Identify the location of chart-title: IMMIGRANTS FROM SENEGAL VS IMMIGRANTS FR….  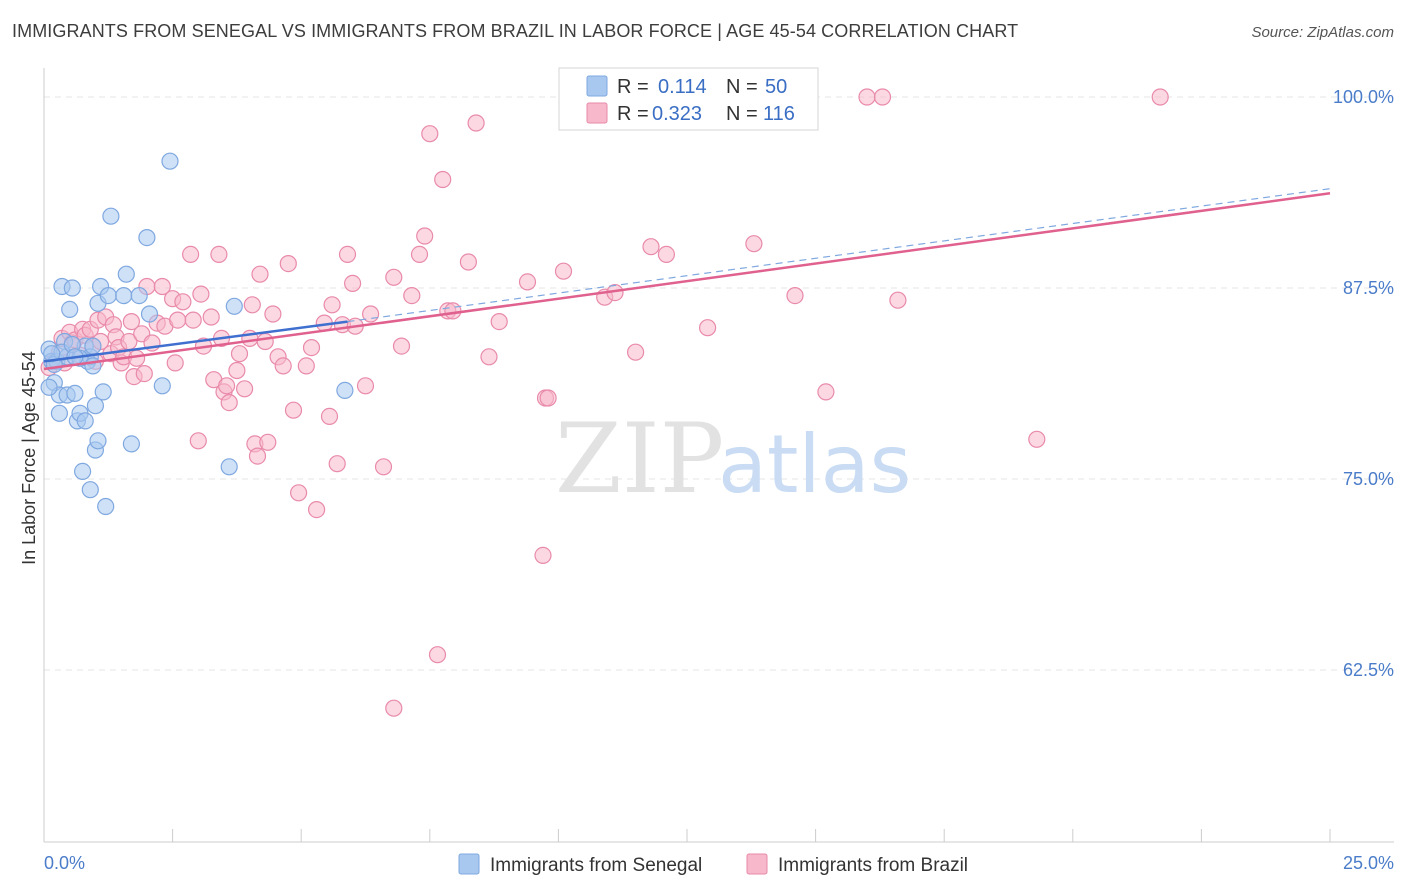
(515, 31).